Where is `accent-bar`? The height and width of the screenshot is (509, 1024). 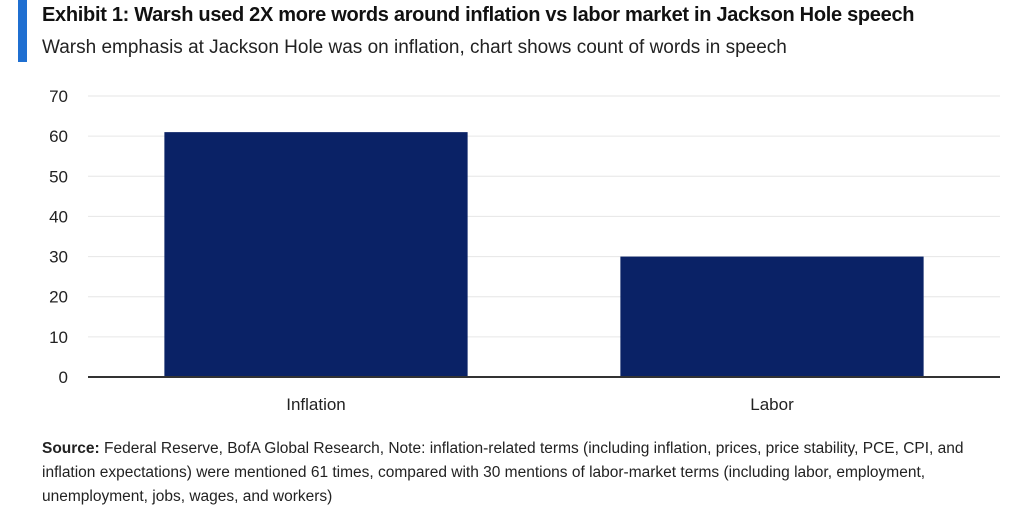
accent-bar is located at coordinates (22, 31).